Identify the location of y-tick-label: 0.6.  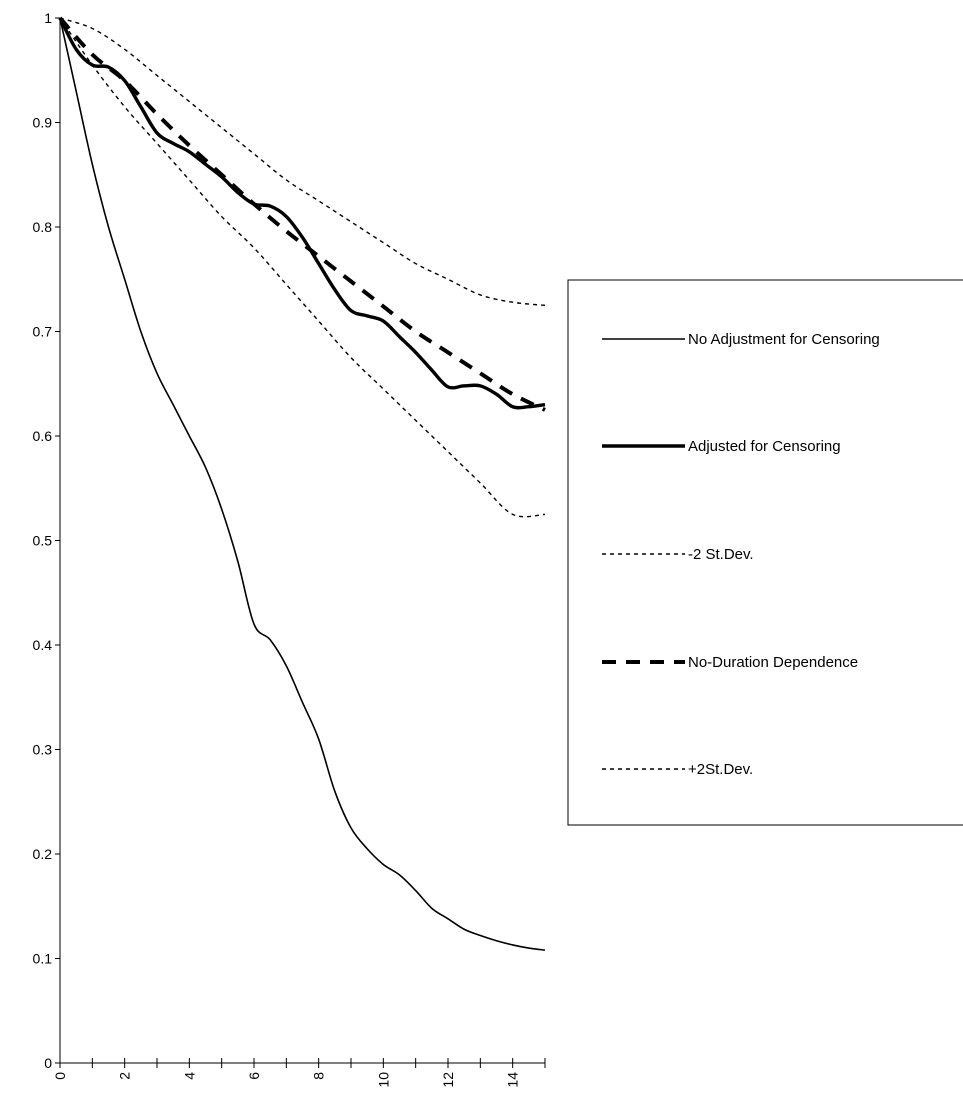
(43, 436).